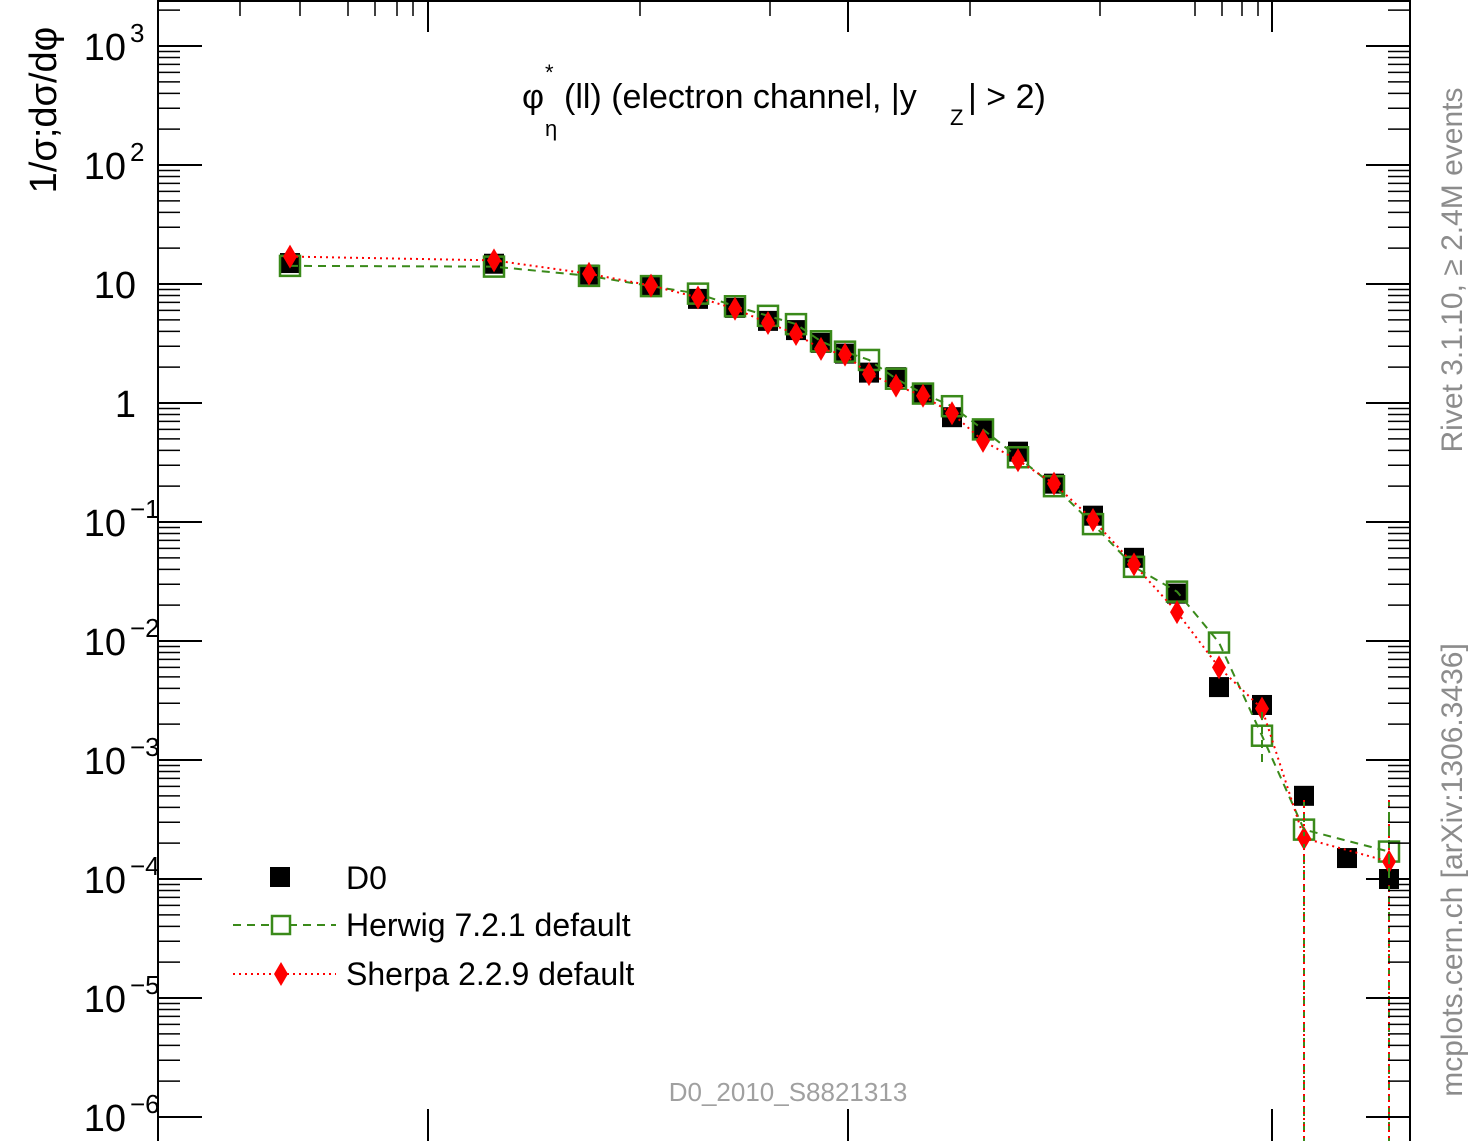  What do you see at coordinates (145, 509) in the screenshot?
I see `y-tick-label-exponent: −1` at bounding box center [145, 509].